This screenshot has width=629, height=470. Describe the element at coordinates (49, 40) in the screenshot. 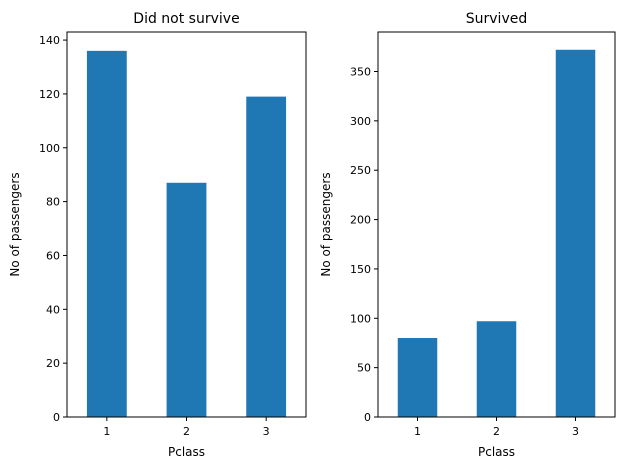

I see `y-tick-label: 140` at that location.